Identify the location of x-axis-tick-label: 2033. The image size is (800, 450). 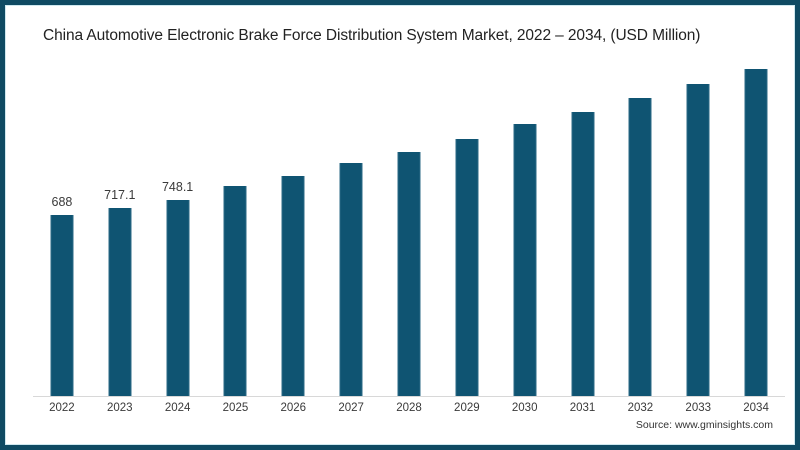
(698, 408).